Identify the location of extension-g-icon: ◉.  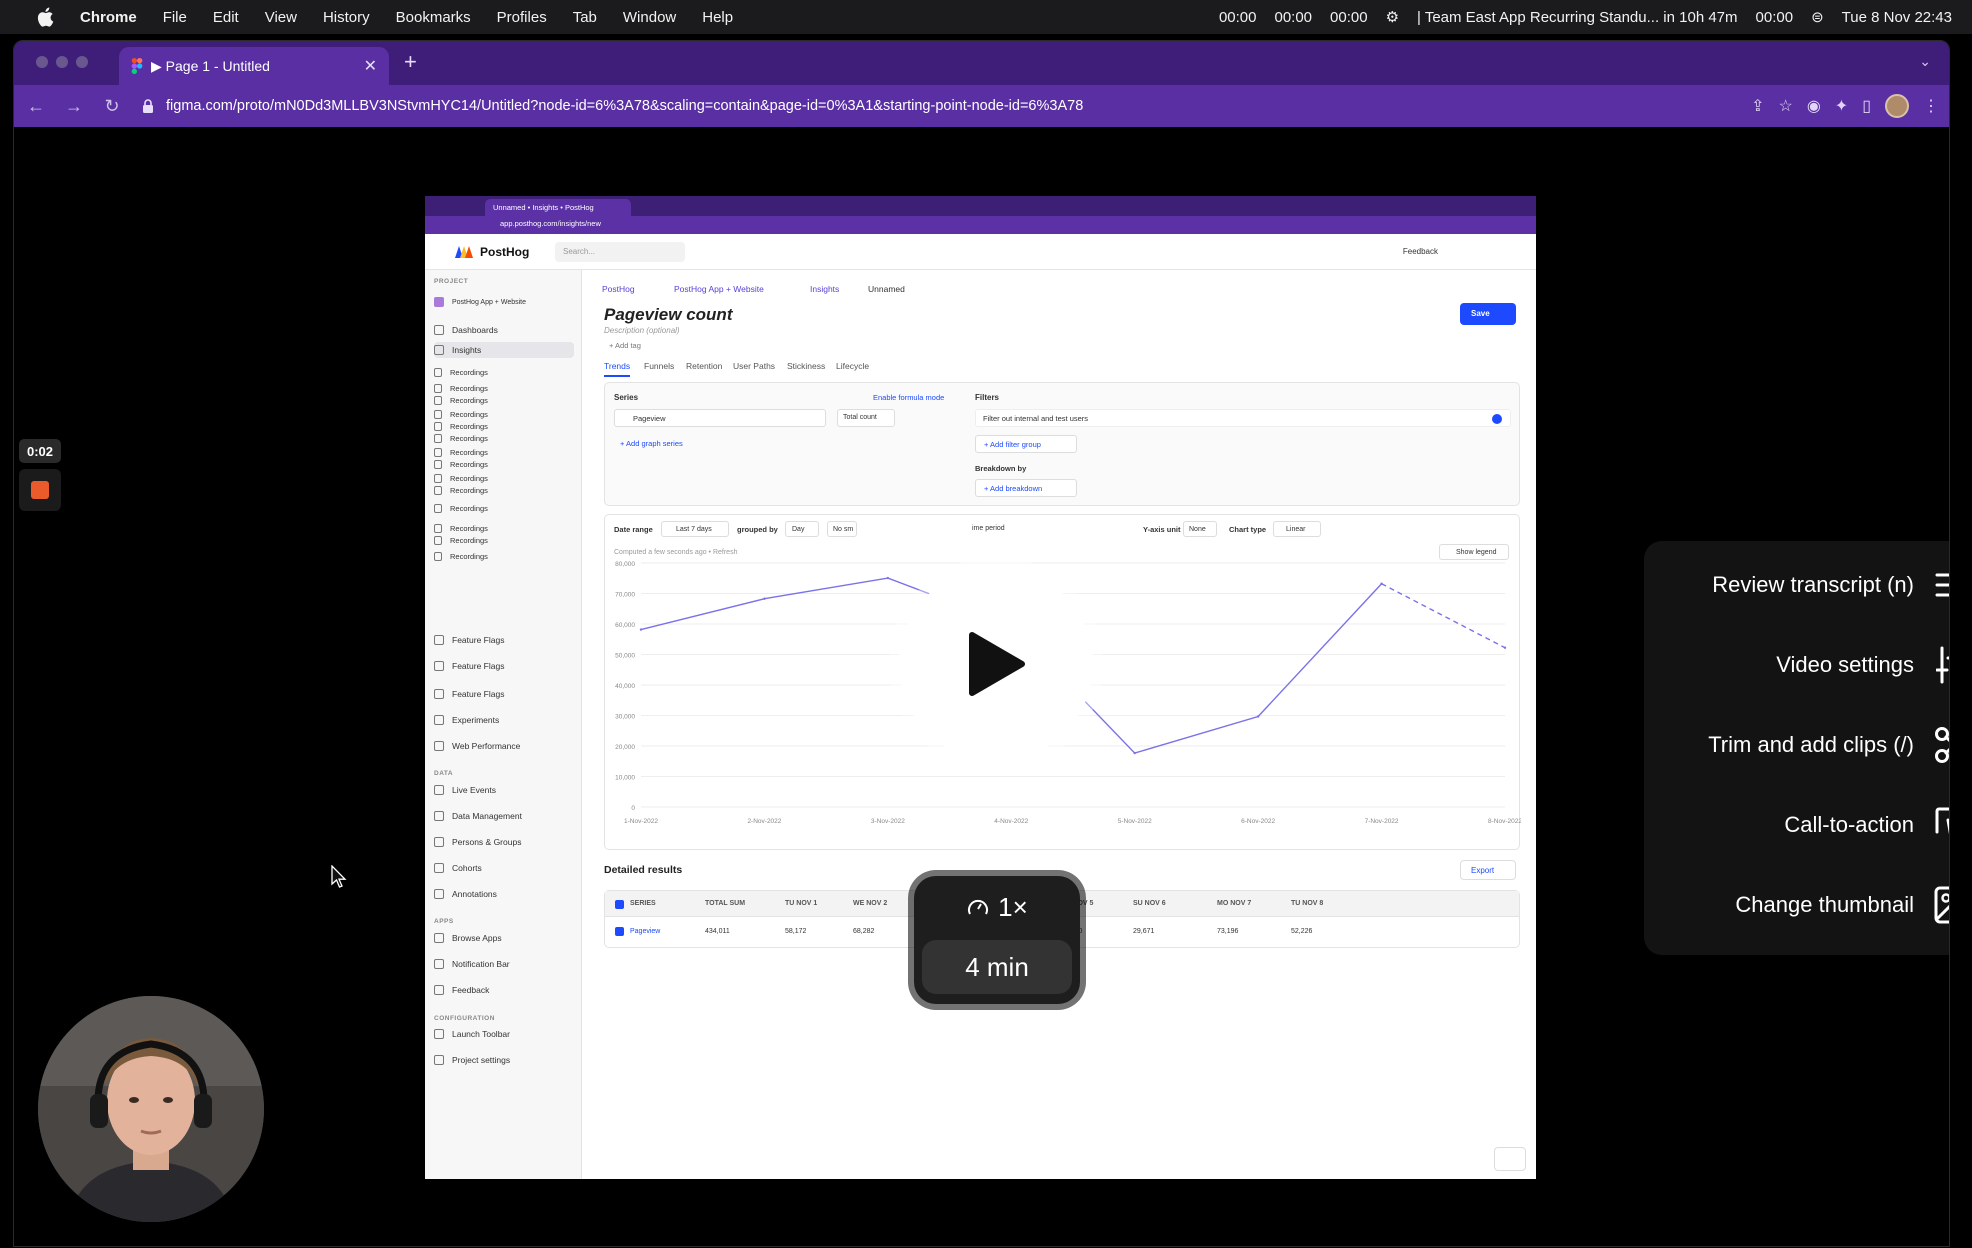
(1813, 106).